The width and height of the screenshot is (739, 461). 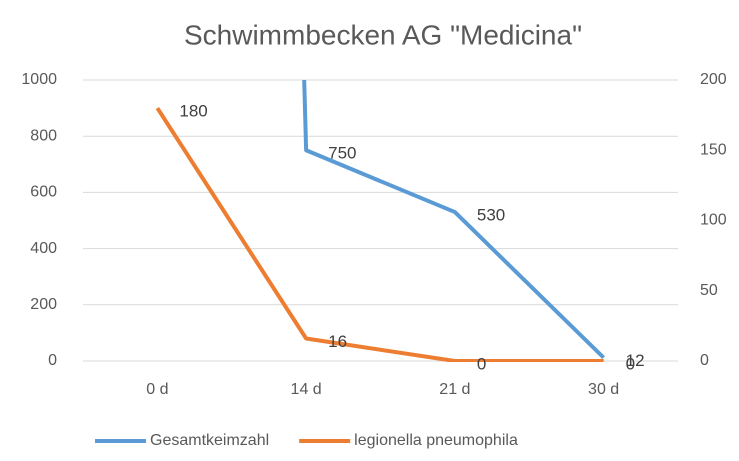 What do you see at coordinates (713, 79) in the screenshot?
I see `y2-tick-label: 200` at bounding box center [713, 79].